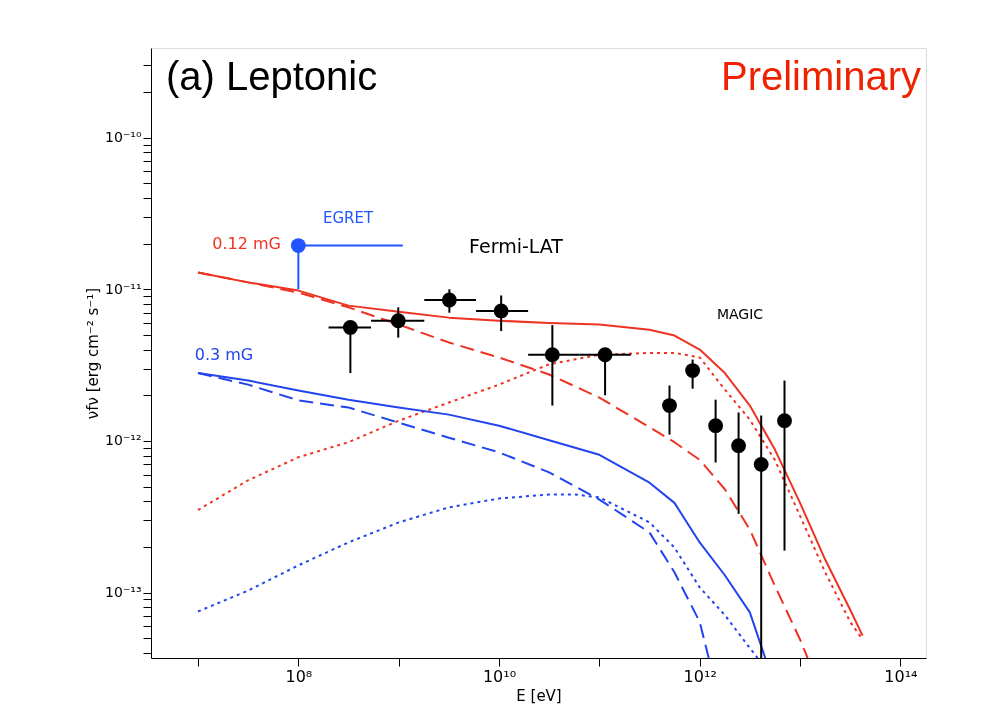 This screenshot has height=727, width=1004. I want to click on annotation: 0.3 mG, so click(224, 354).